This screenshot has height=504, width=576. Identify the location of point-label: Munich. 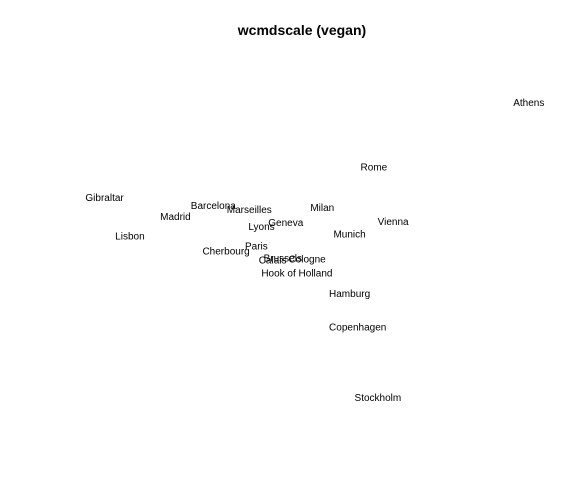
(349, 234).